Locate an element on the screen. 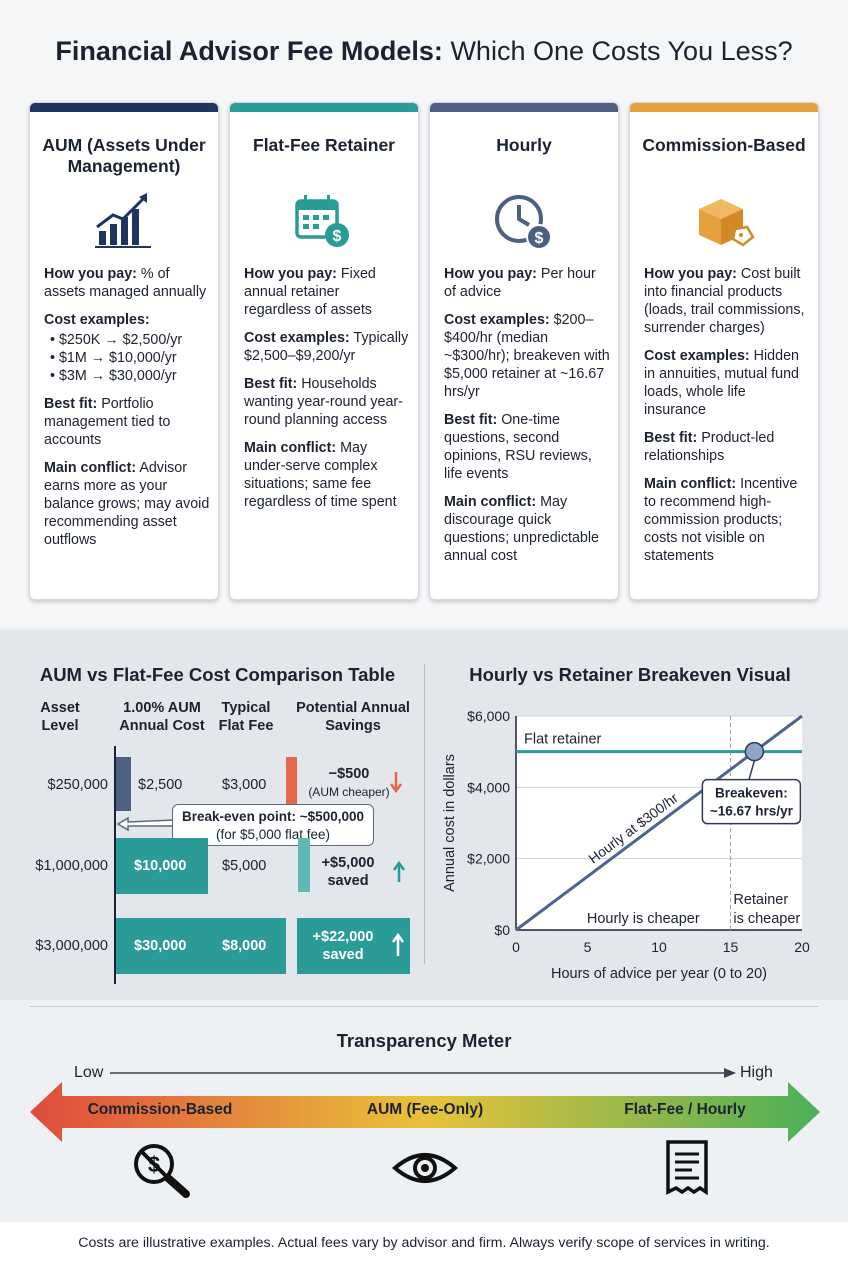  x-tick-label: 5 is located at coordinates (588, 947).